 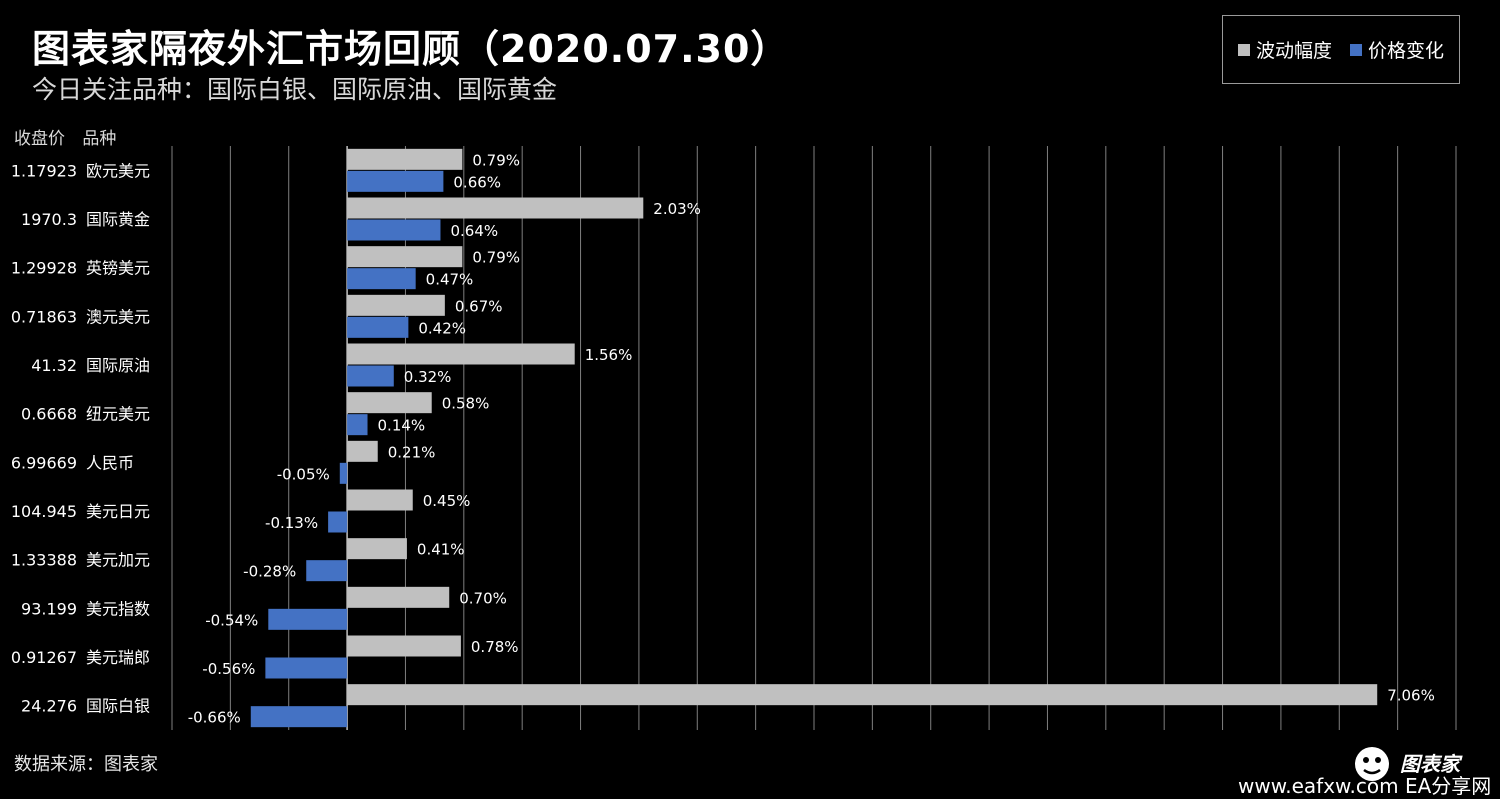 What do you see at coordinates (609, 355) in the screenshot?
I see `volatility-data-label: 1.56%` at bounding box center [609, 355].